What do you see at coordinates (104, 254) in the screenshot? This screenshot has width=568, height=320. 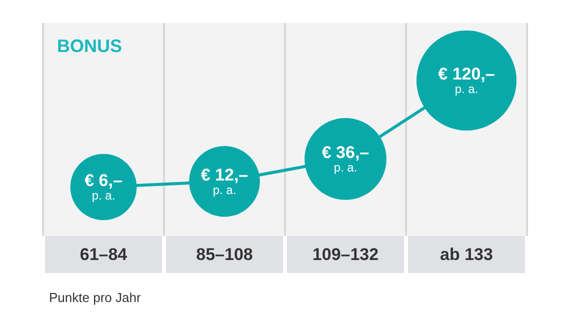 I see `x-tick-label: 61–84` at bounding box center [104, 254].